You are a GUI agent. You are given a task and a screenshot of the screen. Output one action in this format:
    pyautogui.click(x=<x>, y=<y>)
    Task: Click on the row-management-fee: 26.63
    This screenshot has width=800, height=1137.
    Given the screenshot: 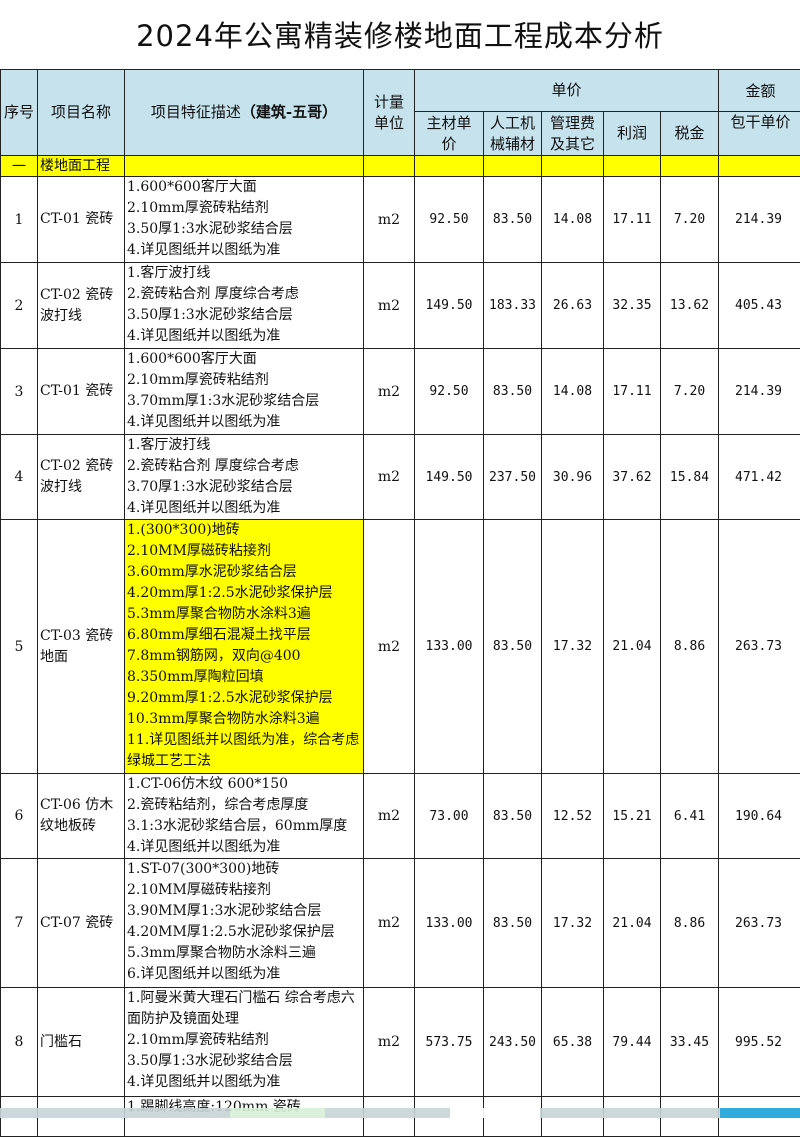 What is the action you would take?
    pyautogui.click(x=573, y=306)
    